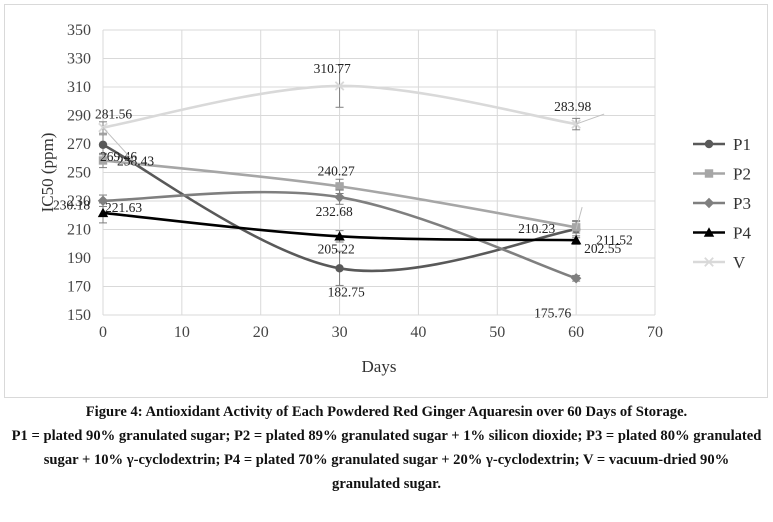 The image size is (773, 522). Describe the element at coordinates (536, 228) in the screenshot. I see `data-label: 210.23` at that location.